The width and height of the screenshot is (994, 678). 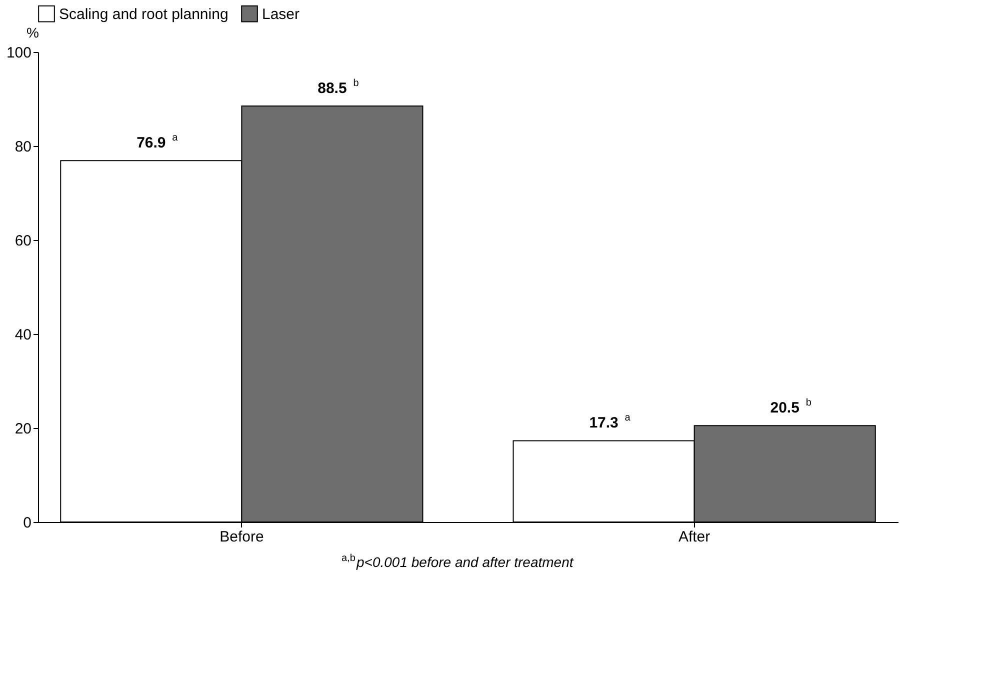 I want to click on y-tick-label: 80, so click(x=23, y=147).